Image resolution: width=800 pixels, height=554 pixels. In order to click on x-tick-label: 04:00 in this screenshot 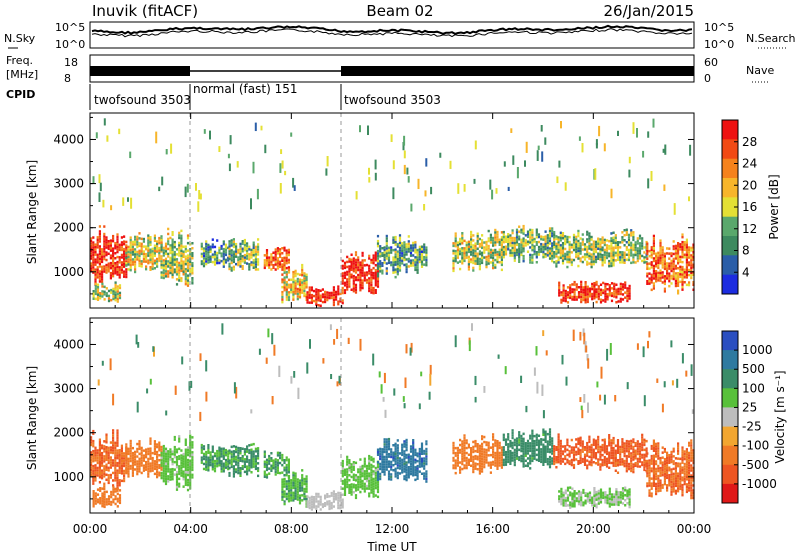, I will do `click(190, 529)`.